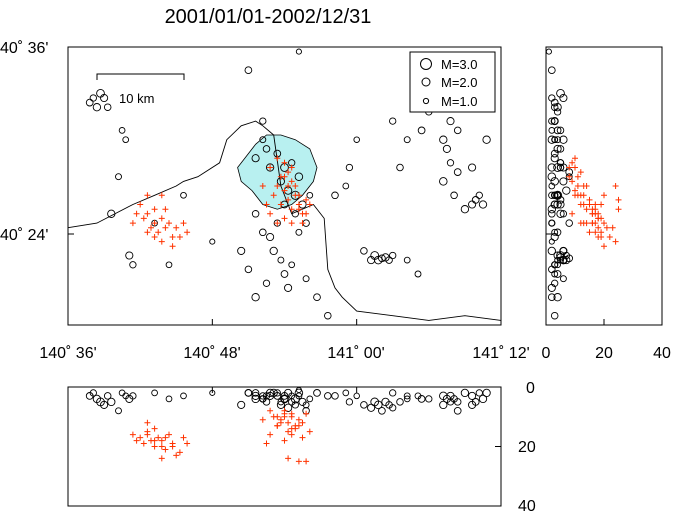  What do you see at coordinates (530, 388) in the screenshot?
I see `bottom-depth-tick-0: 0` at bounding box center [530, 388].